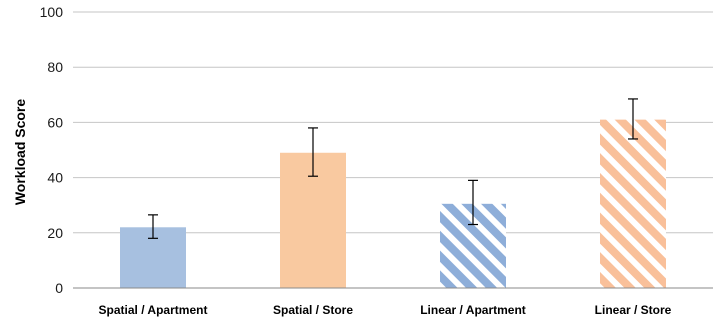 The height and width of the screenshot is (322, 727). I want to click on y-tick-label: 100, so click(52, 12).